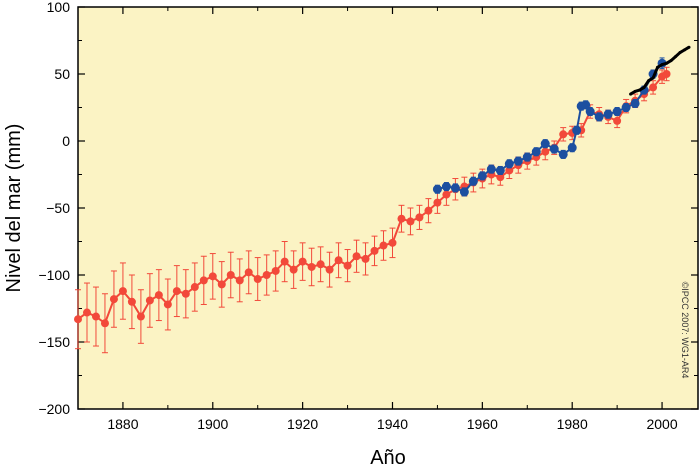 Image resolution: width=700 pixels, height=470 pixels. Describe the element at coordinates (685, 330) in the screenshot. I see `ipcc-credit: ©IPCC 2007: WG1-AR4` at that location.